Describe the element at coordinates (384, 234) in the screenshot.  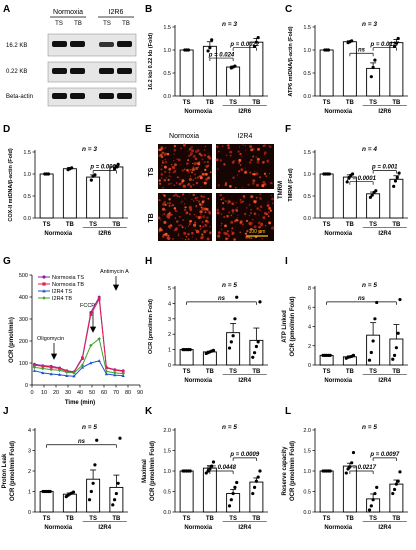
I see `group-label-hypoxia: I2R4` at that location.